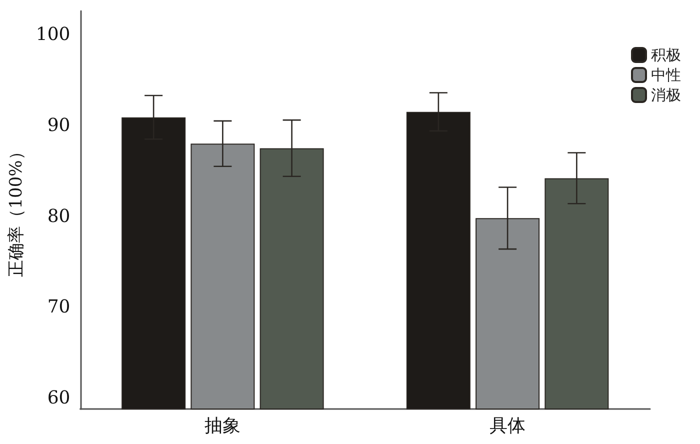 The width and height of the screenshot is (700, 444). What do you see at coordinates (53, 35) in the screenshot?
I see `y-tick-label: 100` at bounding box center [53, 35].